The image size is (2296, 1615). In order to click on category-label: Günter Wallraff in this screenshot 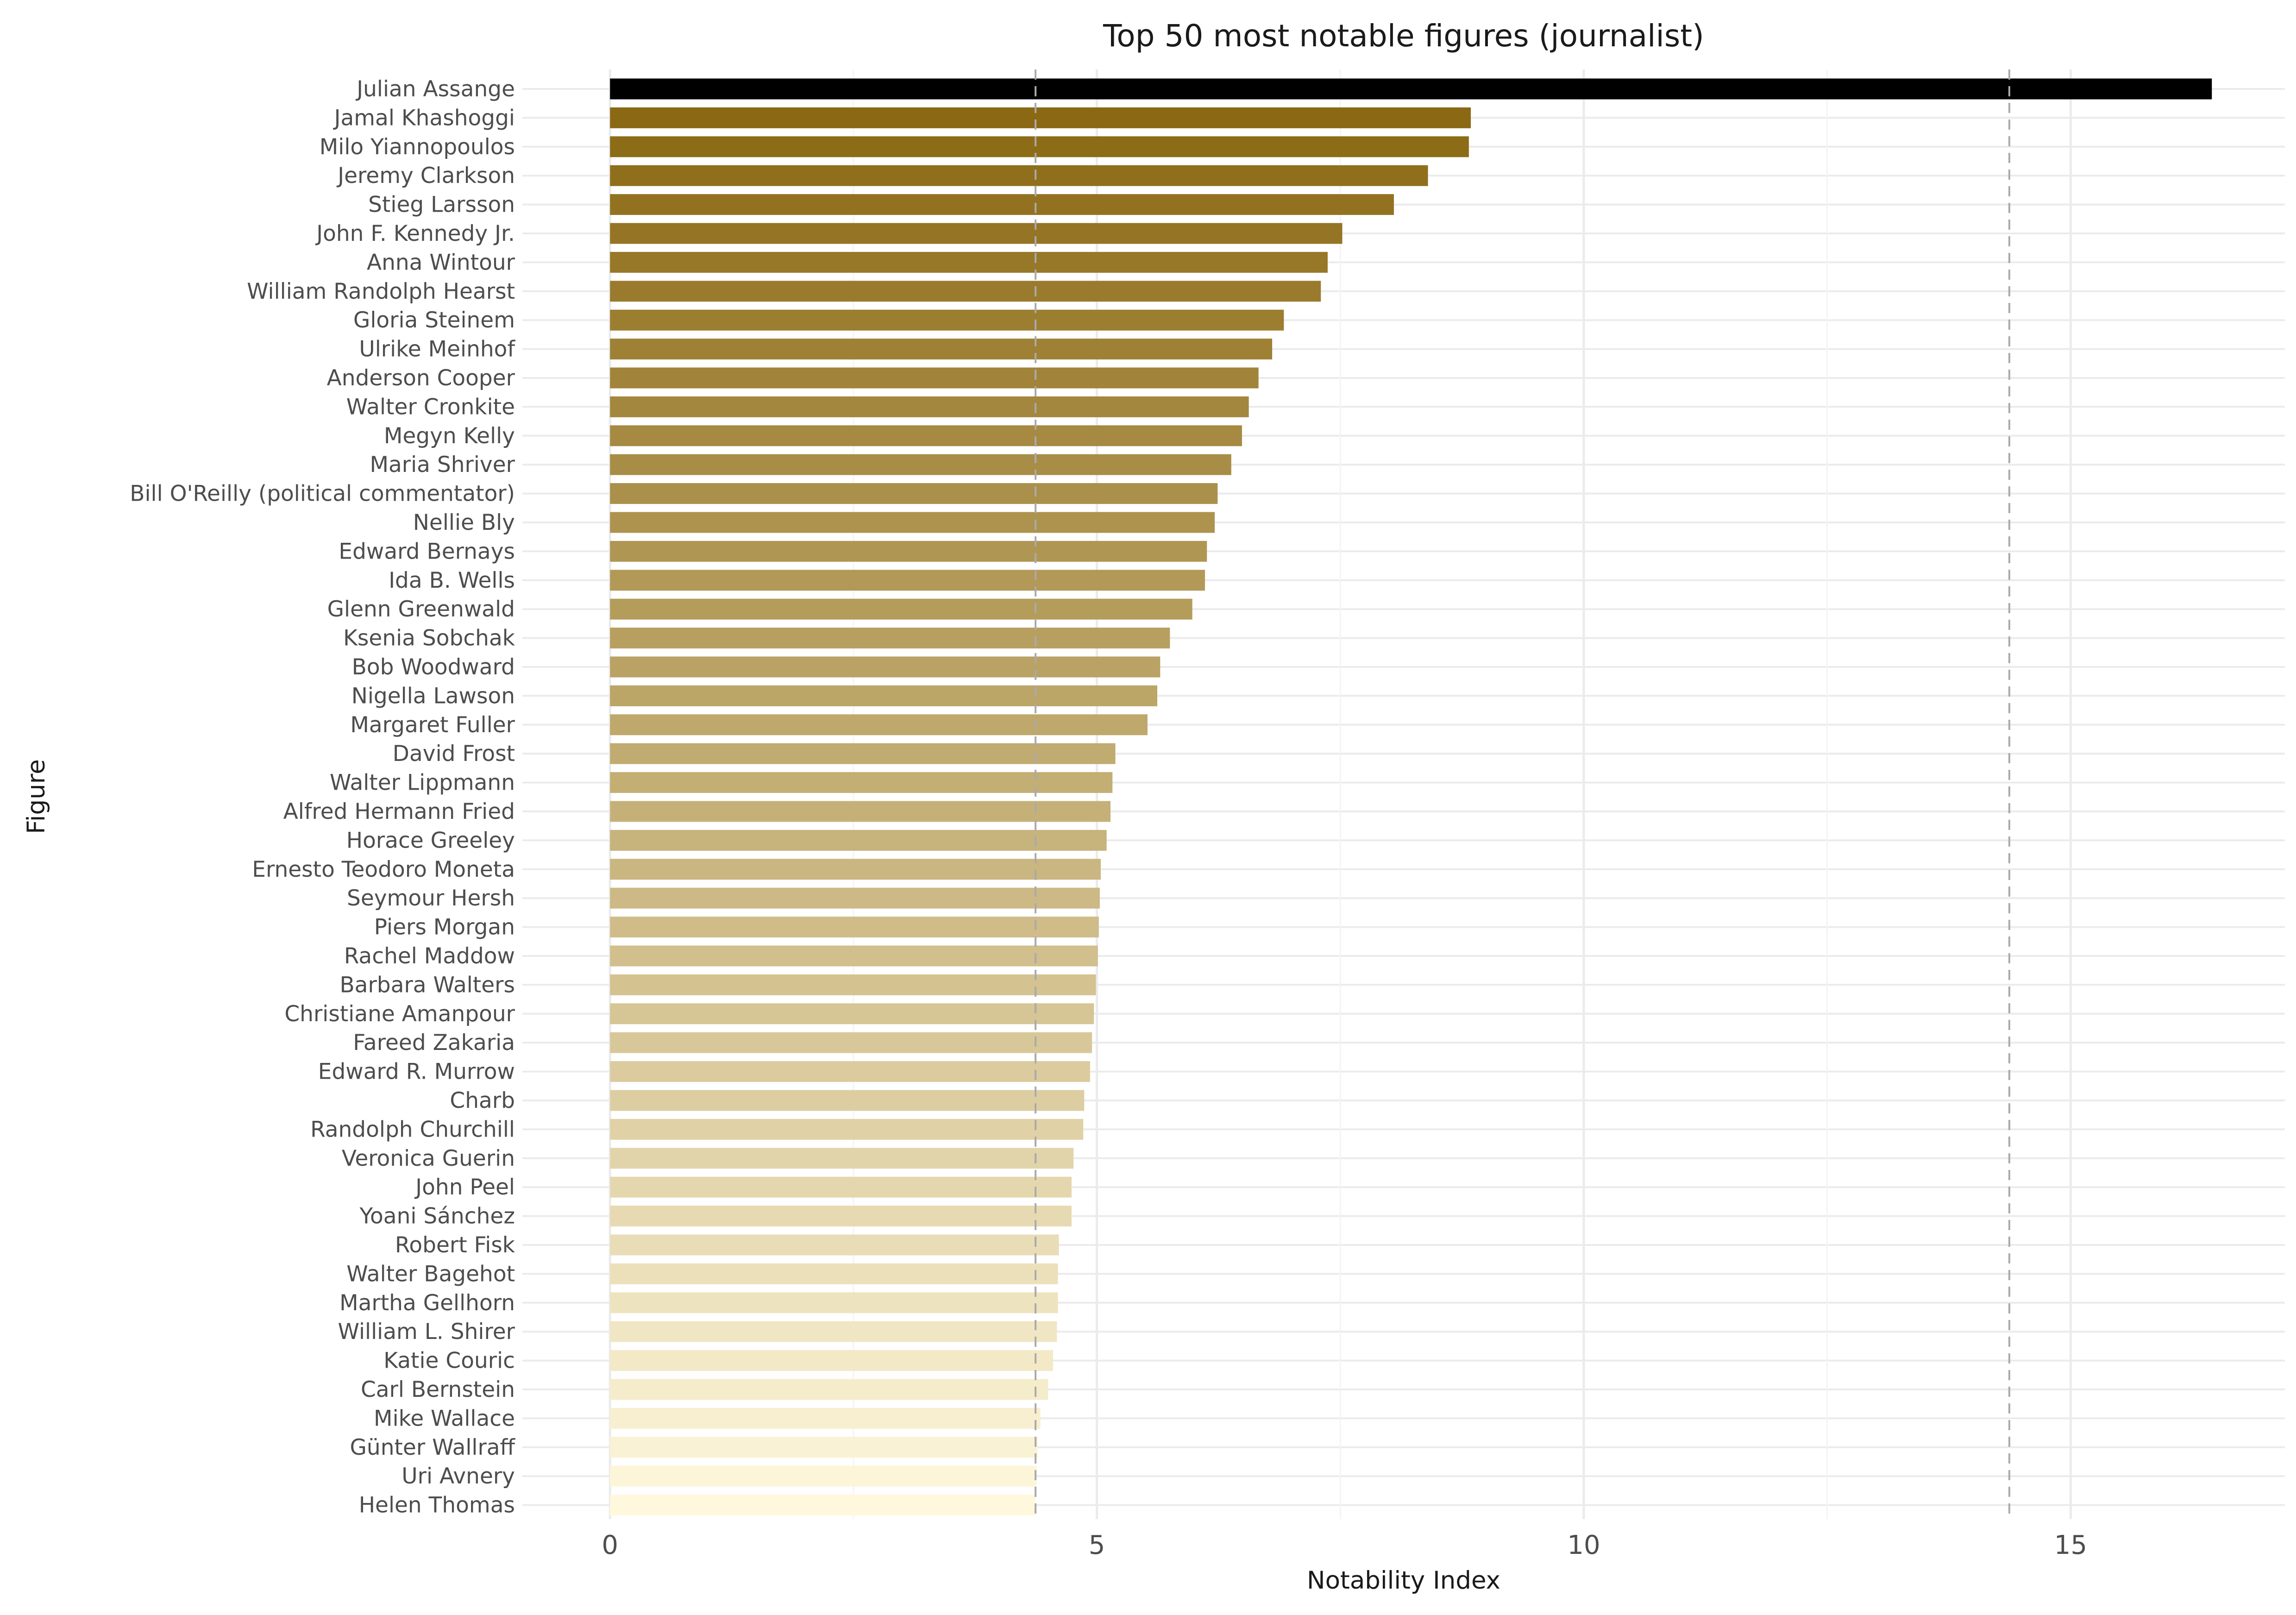, I will do `click(433, 1447)`.